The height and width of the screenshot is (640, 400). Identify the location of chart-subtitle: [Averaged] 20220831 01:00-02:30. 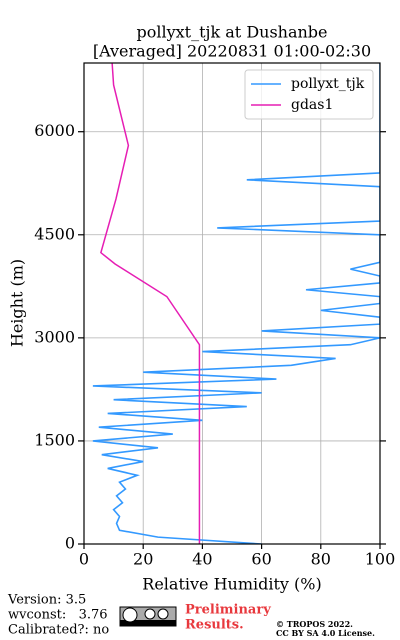
(232, 51).